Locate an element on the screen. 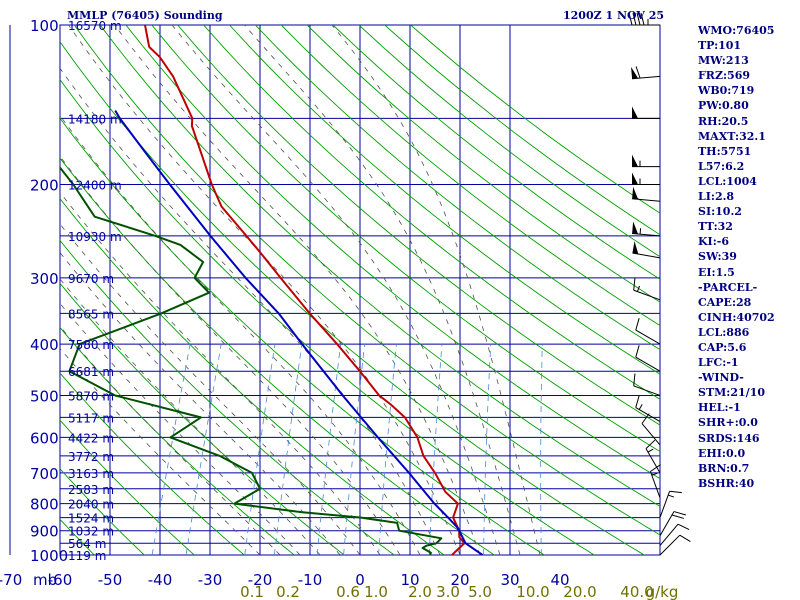 The height and width of the screenshot is (600, 800). index-item: MAXT:32.1 is located at coordinates (732, 136).